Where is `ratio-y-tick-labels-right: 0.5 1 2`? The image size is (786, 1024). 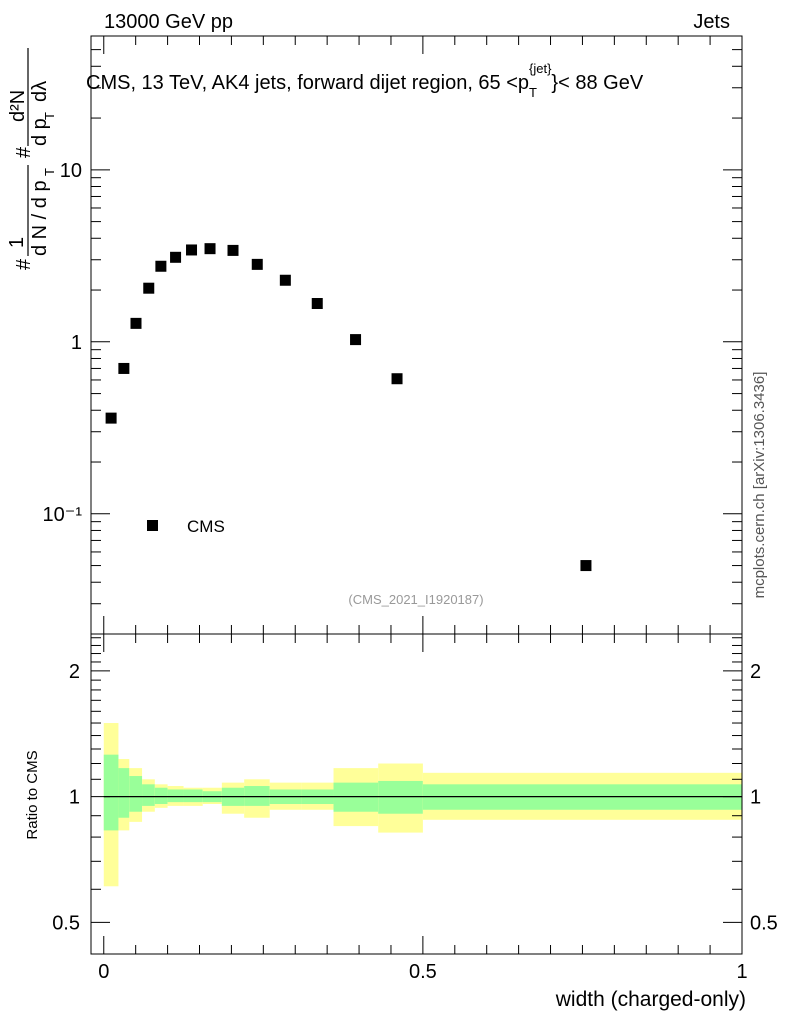
ratio-y-tick-labels-right: 0.5 1 2 is located at coordinates (764, 798).